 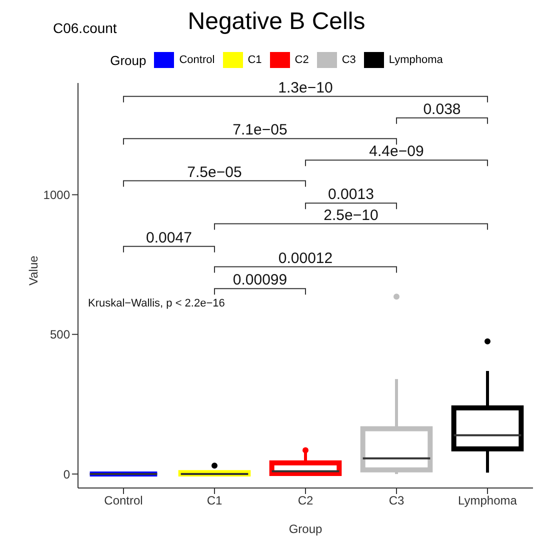 I want to click on legend-label: Control, so click(x=197, y=60).